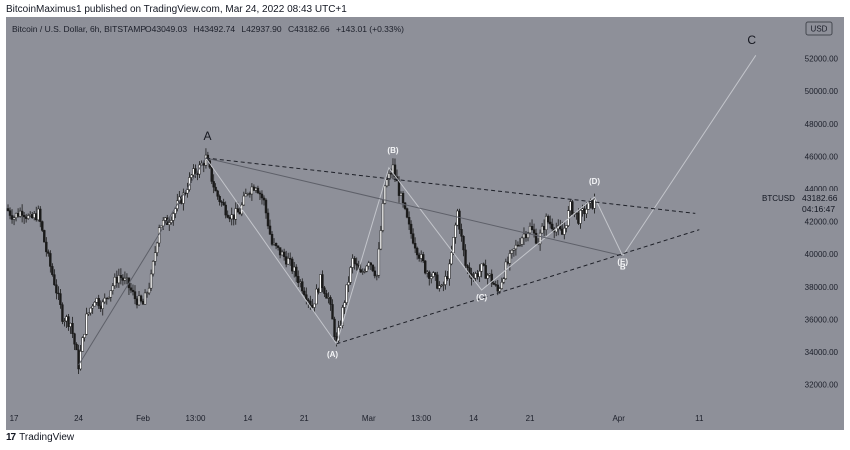 The height and width of the screenshot is (450, 850). What do you see at coordinates (623, 267) in the screenshot?
I see `wave-label: B` at bounding box center [623, 267].